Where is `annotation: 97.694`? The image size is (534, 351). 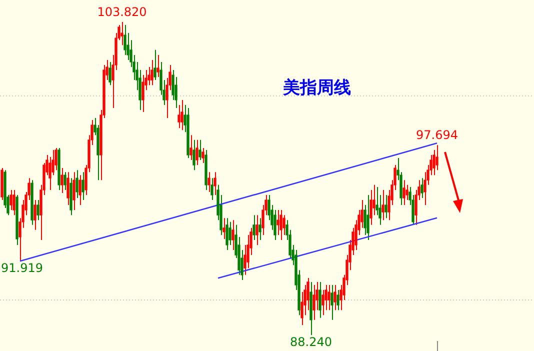 annotation: 97.694 is located at coordinates (437, 135).